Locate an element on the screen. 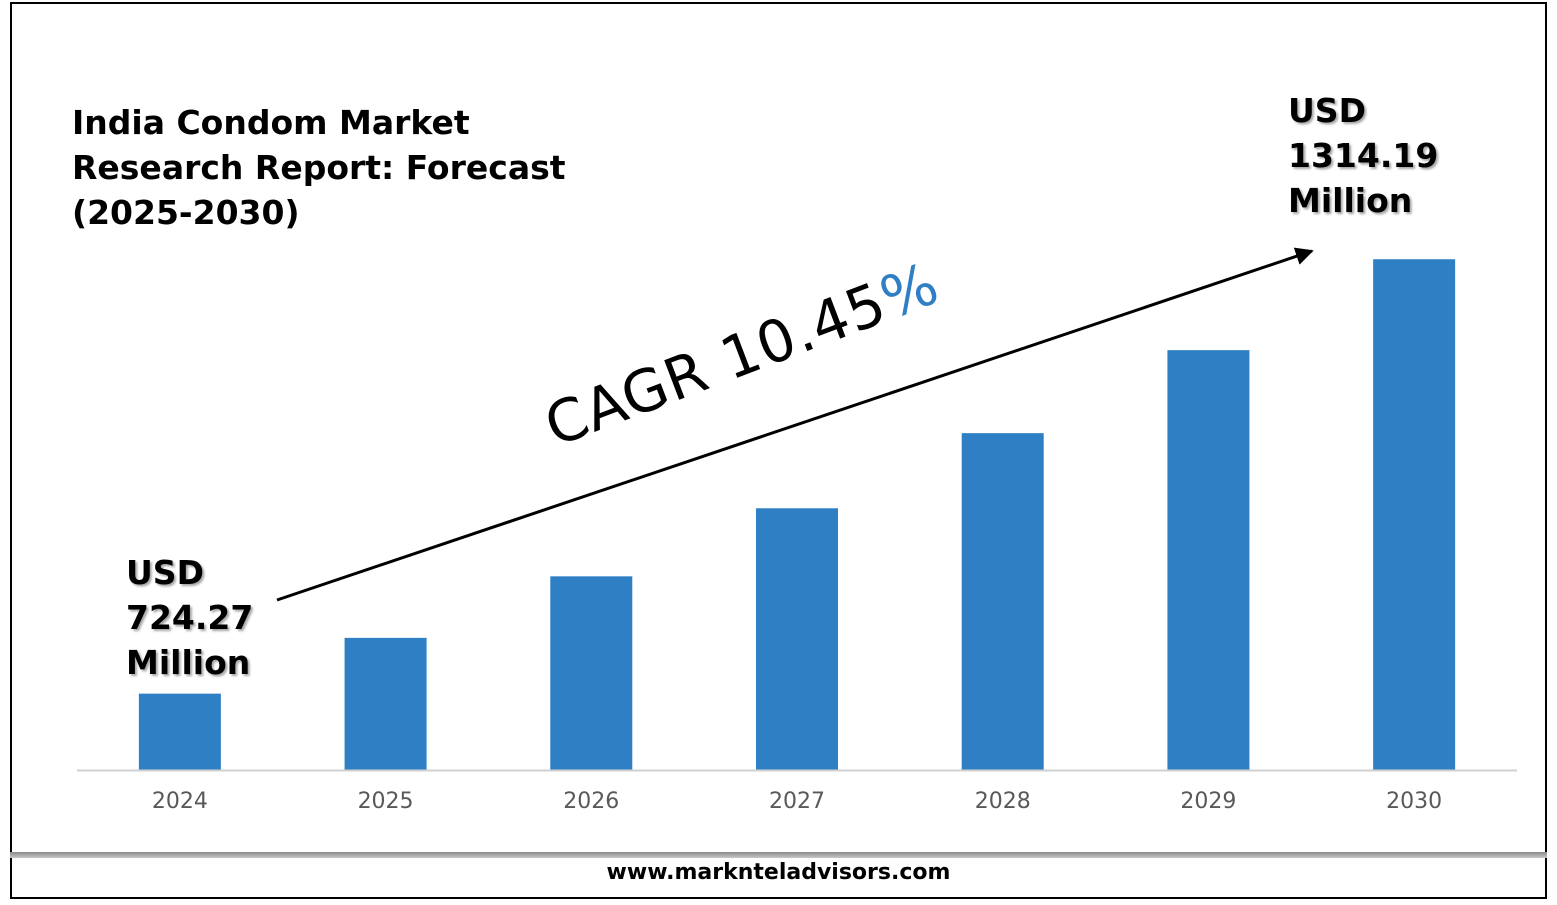 Image resolution: width=1557 pixels, height=905 pixels. x-tick-label-2025: 2025 is located at coordinates (386, 801).